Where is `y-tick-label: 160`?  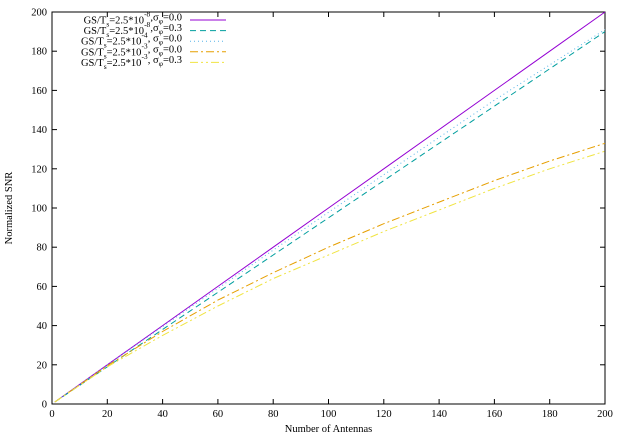 y-tick-label: 160 is located at coordinates (39, 91).